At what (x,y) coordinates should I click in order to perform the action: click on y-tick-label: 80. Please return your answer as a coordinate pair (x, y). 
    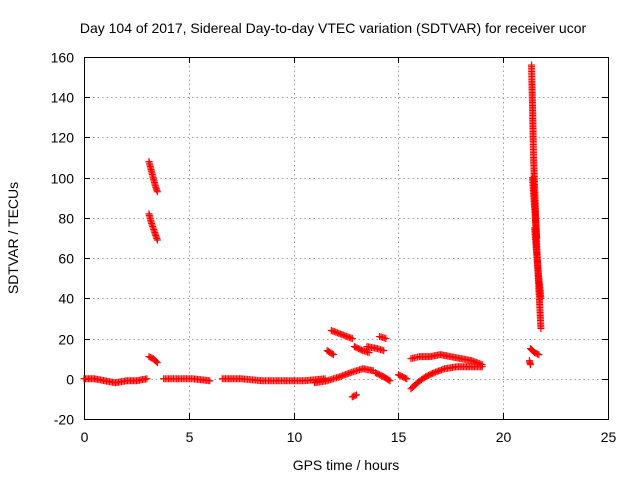
    Looking at the image, I should click on (66, 219).